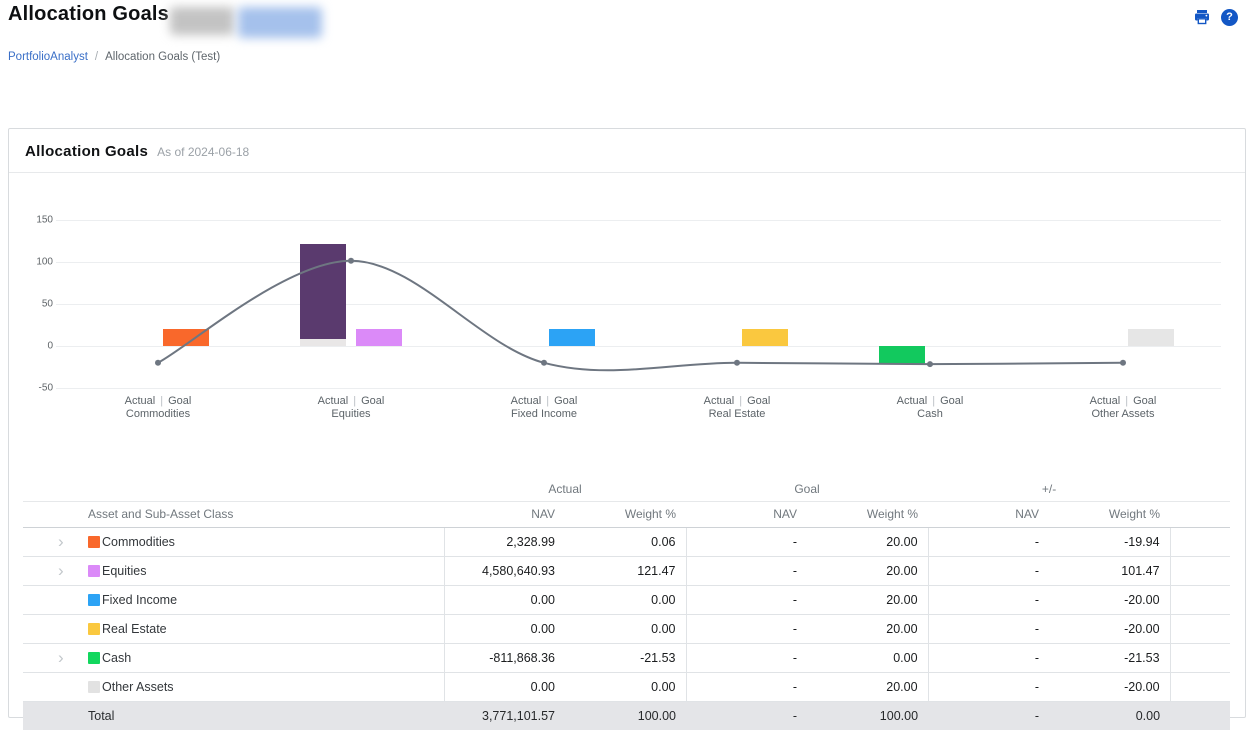 This screenshot has height=730, width=1254. I want to click on card-header: Allocation Goals As of 2024-06-18, so click(627, 151).